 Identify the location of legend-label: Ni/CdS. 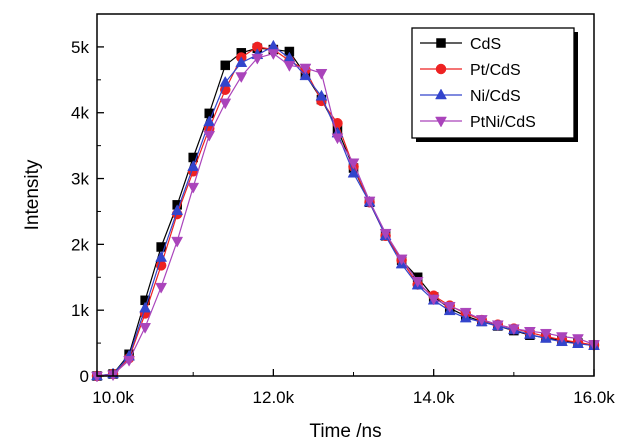
(495, 96).